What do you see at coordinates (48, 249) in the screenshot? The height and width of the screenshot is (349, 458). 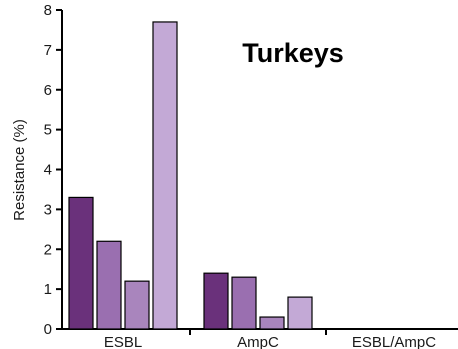 I see `y-tick-label: 2` at bounding box center [48, 249].